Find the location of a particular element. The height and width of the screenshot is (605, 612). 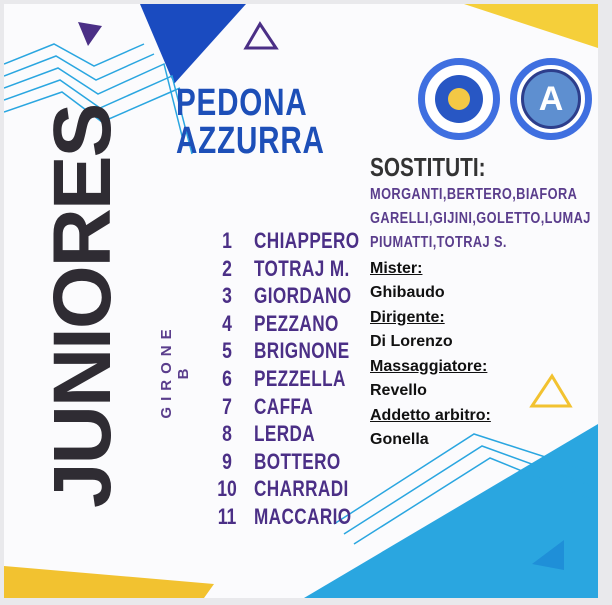

player-row: 11 MACCARIO is located at coordinates (293, 517).